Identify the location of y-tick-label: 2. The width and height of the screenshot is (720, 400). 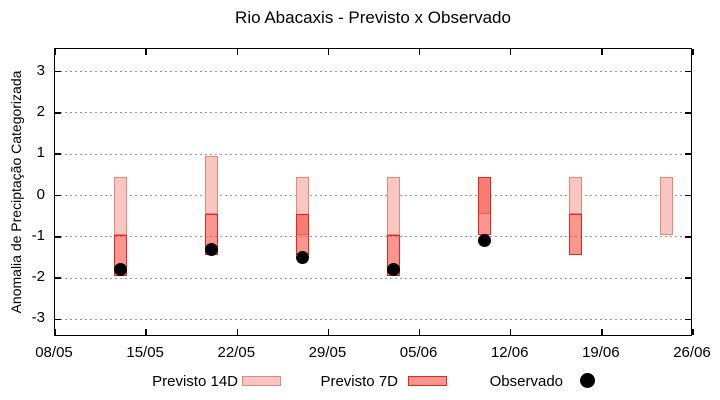
(40, 111).